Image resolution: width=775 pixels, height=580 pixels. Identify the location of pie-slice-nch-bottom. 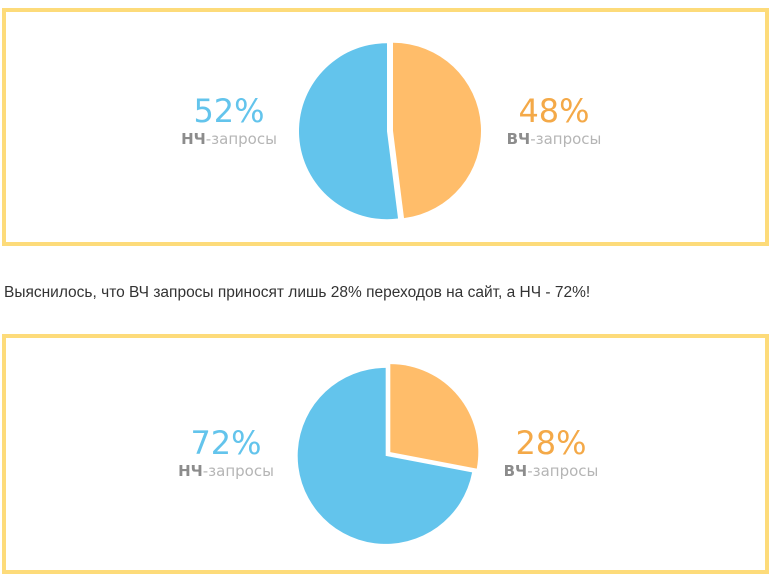
(385, 455).